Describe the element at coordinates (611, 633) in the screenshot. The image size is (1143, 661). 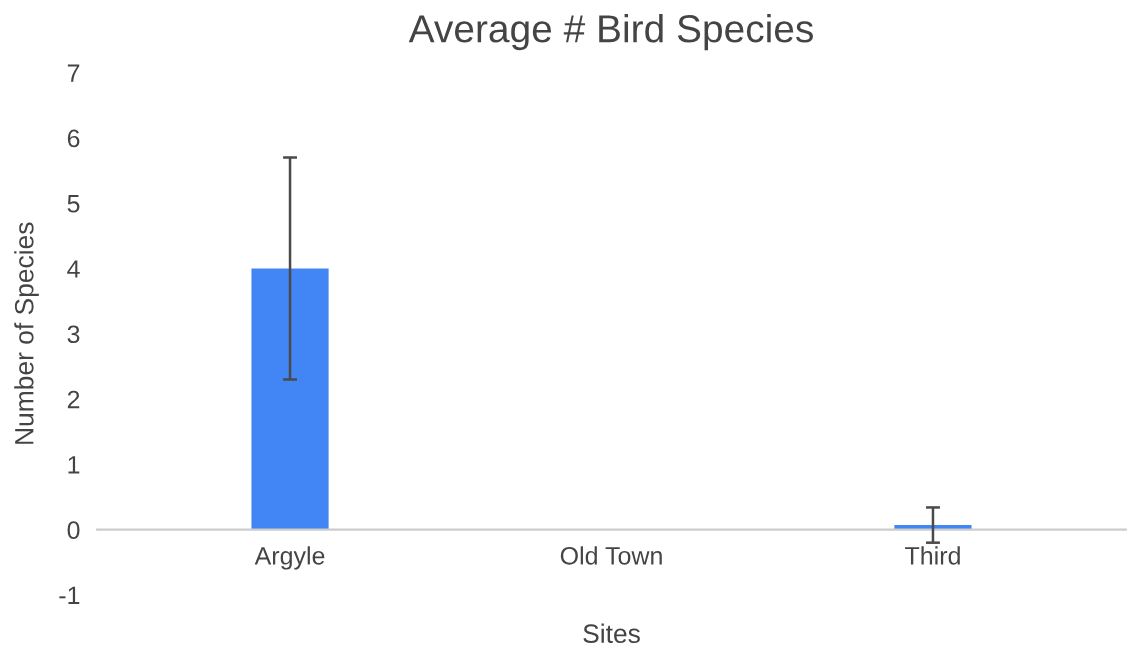
I see `x-axis-title: Sites` at that location.